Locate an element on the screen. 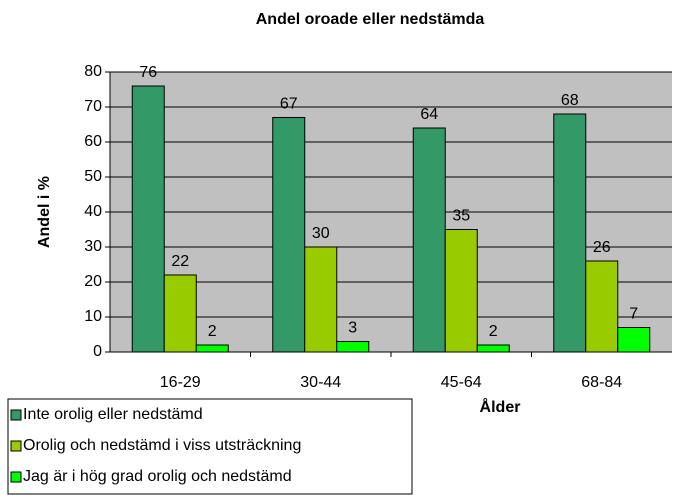  data-label: 30 is located at coordinates (321, 233).